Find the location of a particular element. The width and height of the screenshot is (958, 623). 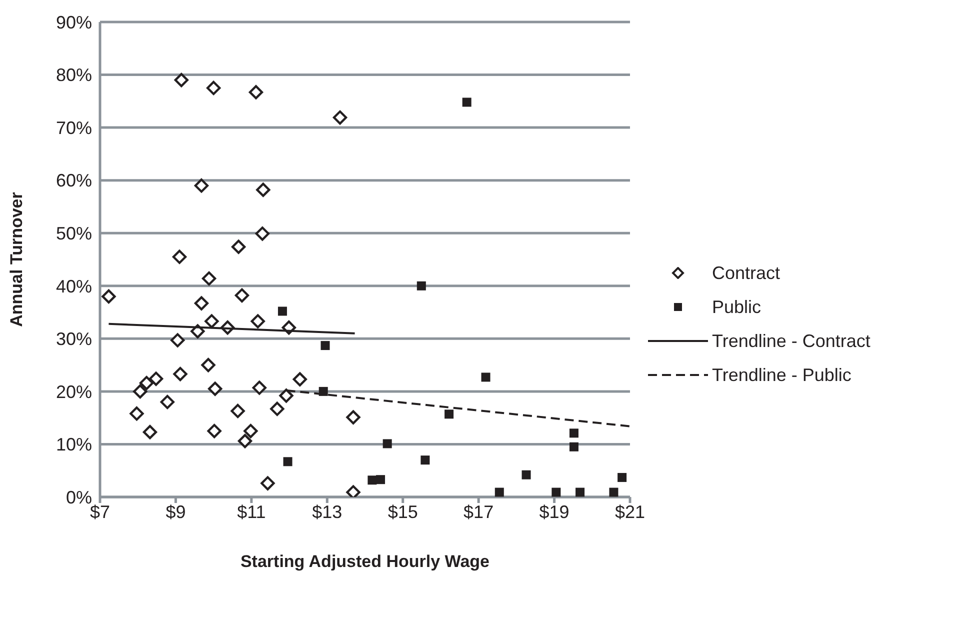

legend-label: Contract is located at coordinates (746, 273).